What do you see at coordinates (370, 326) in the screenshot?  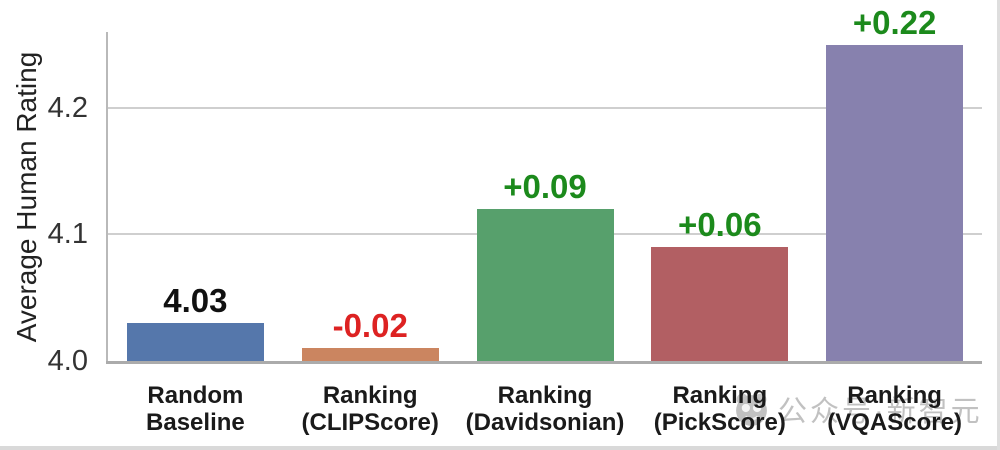 I see `bar-value-label: -0.02` at bounding box center [370, 326].